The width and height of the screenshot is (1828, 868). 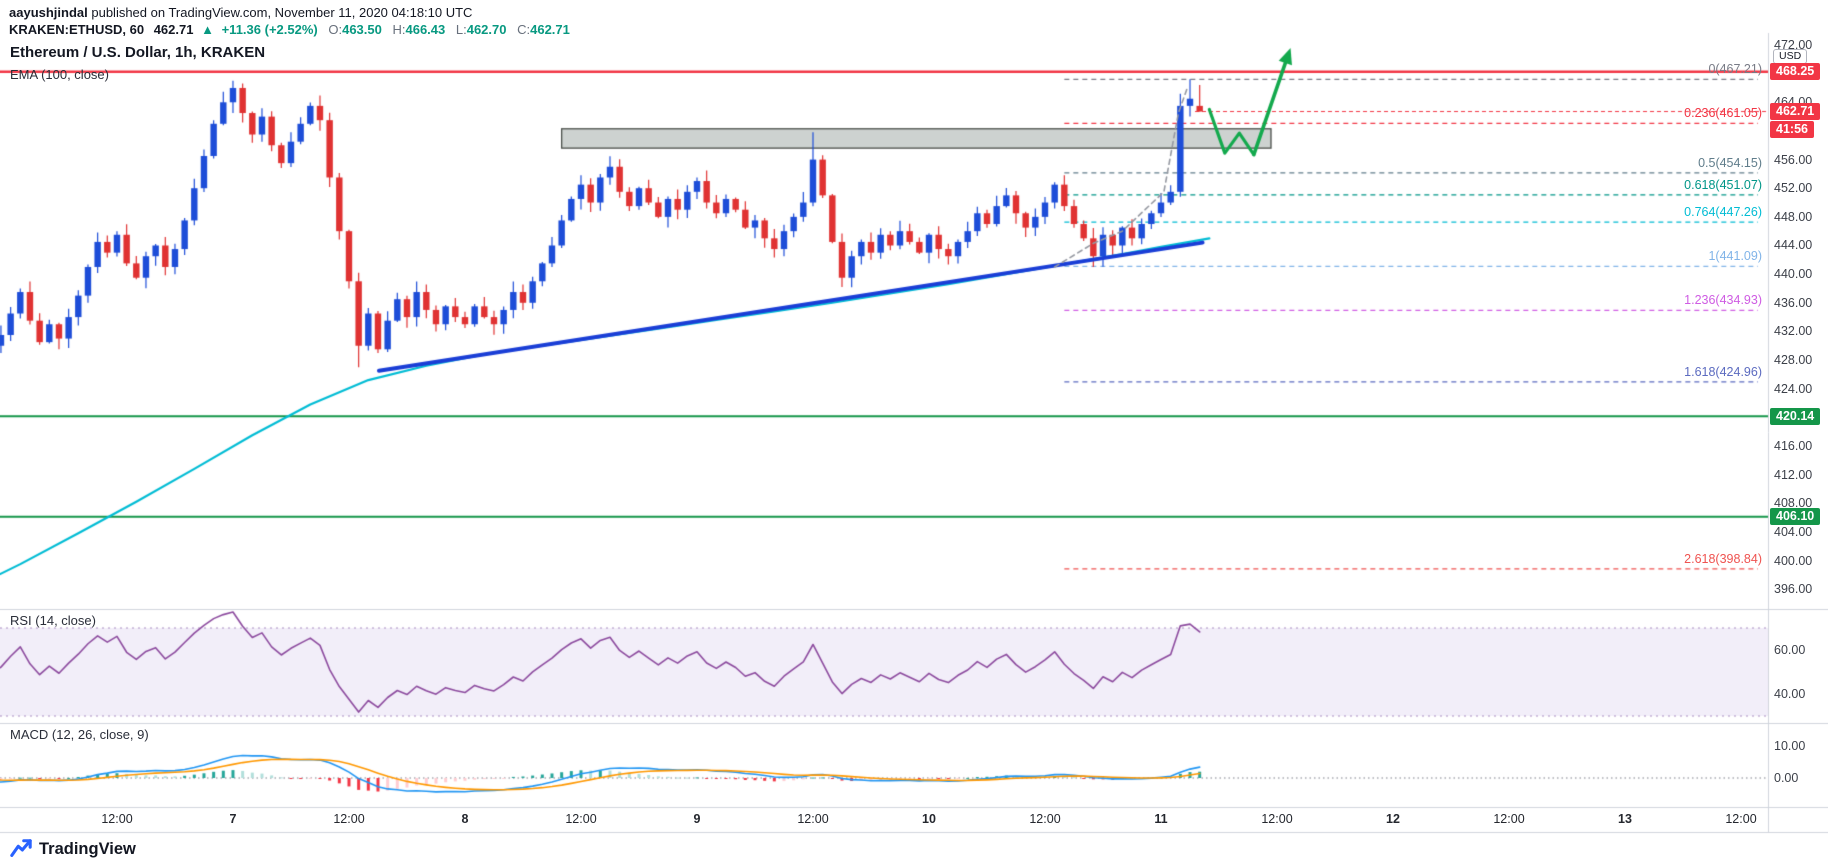 What do you see at coordinates (138, 52) in the screenshot?
I see `chart-title-legend: Ethereum / U.S. Dollar, 1h, KRAKEN` at bounding box center [138, 52].